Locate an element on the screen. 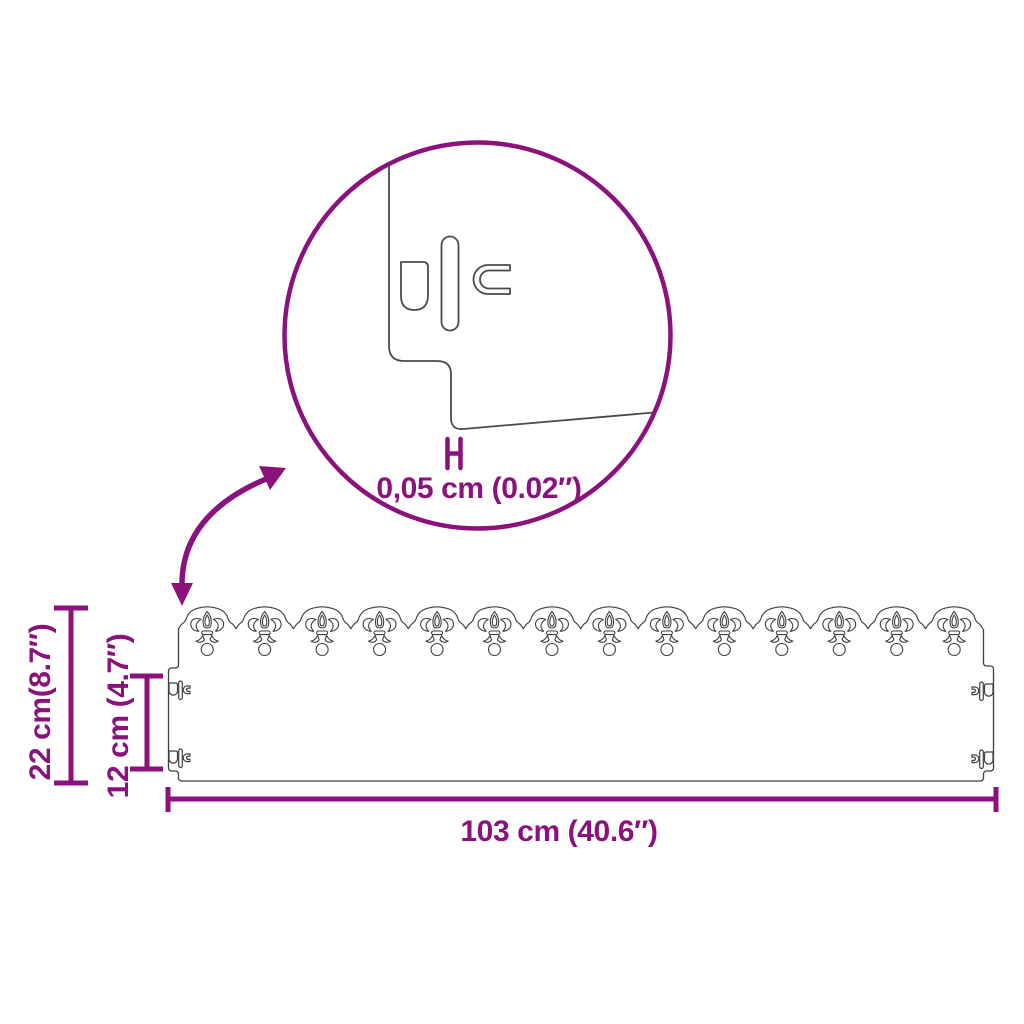 This screenshot has width=1024, height=1024. body-height-label: 12 cm (4.7″) is located at coordinates (118, 716).